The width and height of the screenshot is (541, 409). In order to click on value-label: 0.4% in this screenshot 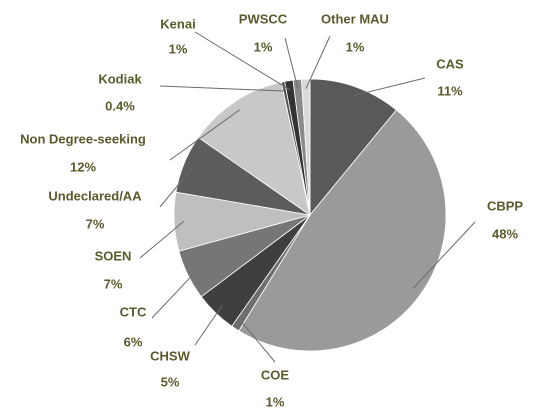, I will do `click(120, 105)`.